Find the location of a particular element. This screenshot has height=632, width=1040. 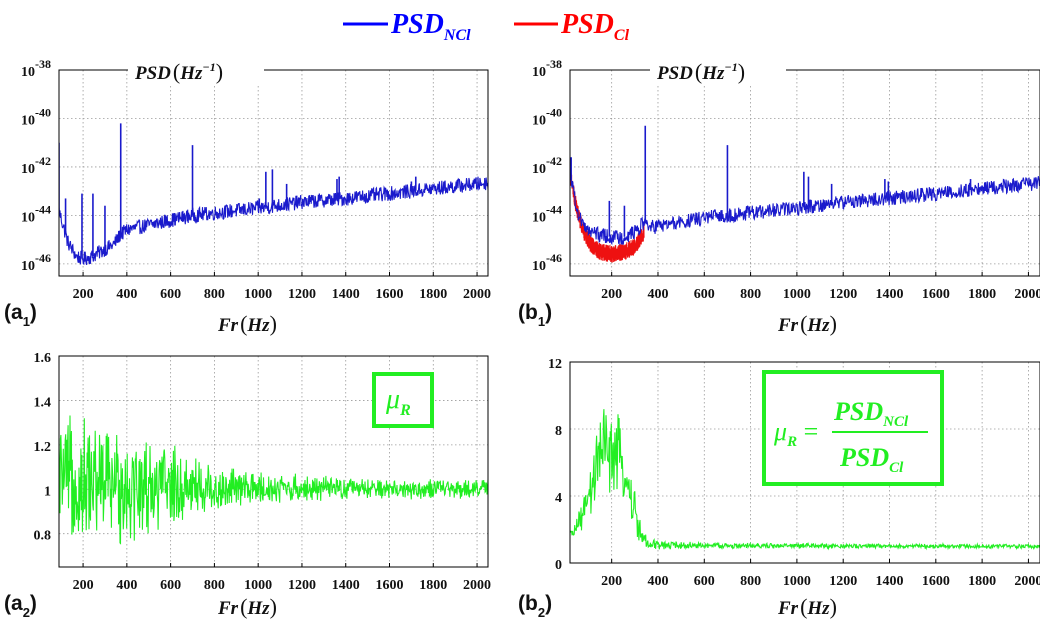

a1-series-psd_ncl is located at coordinates (273, 221).